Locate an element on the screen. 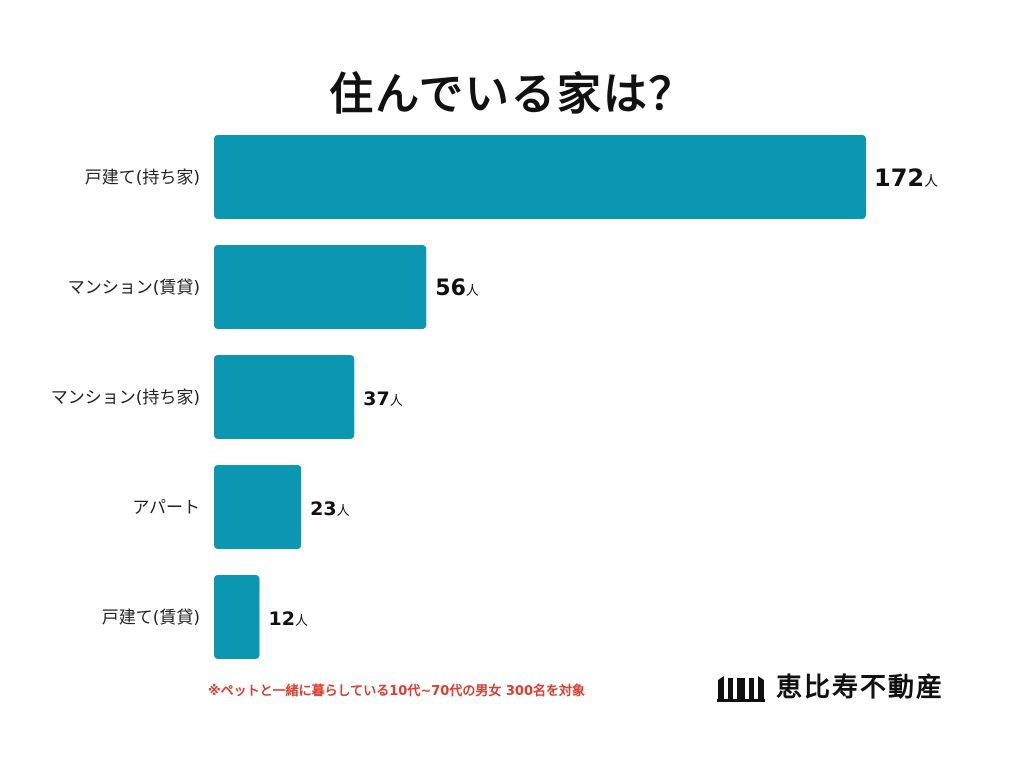 The width and height of the screenshot is (1024, 768). category-label: 戸建て(持ち家) is located at coordinates (142, 178).